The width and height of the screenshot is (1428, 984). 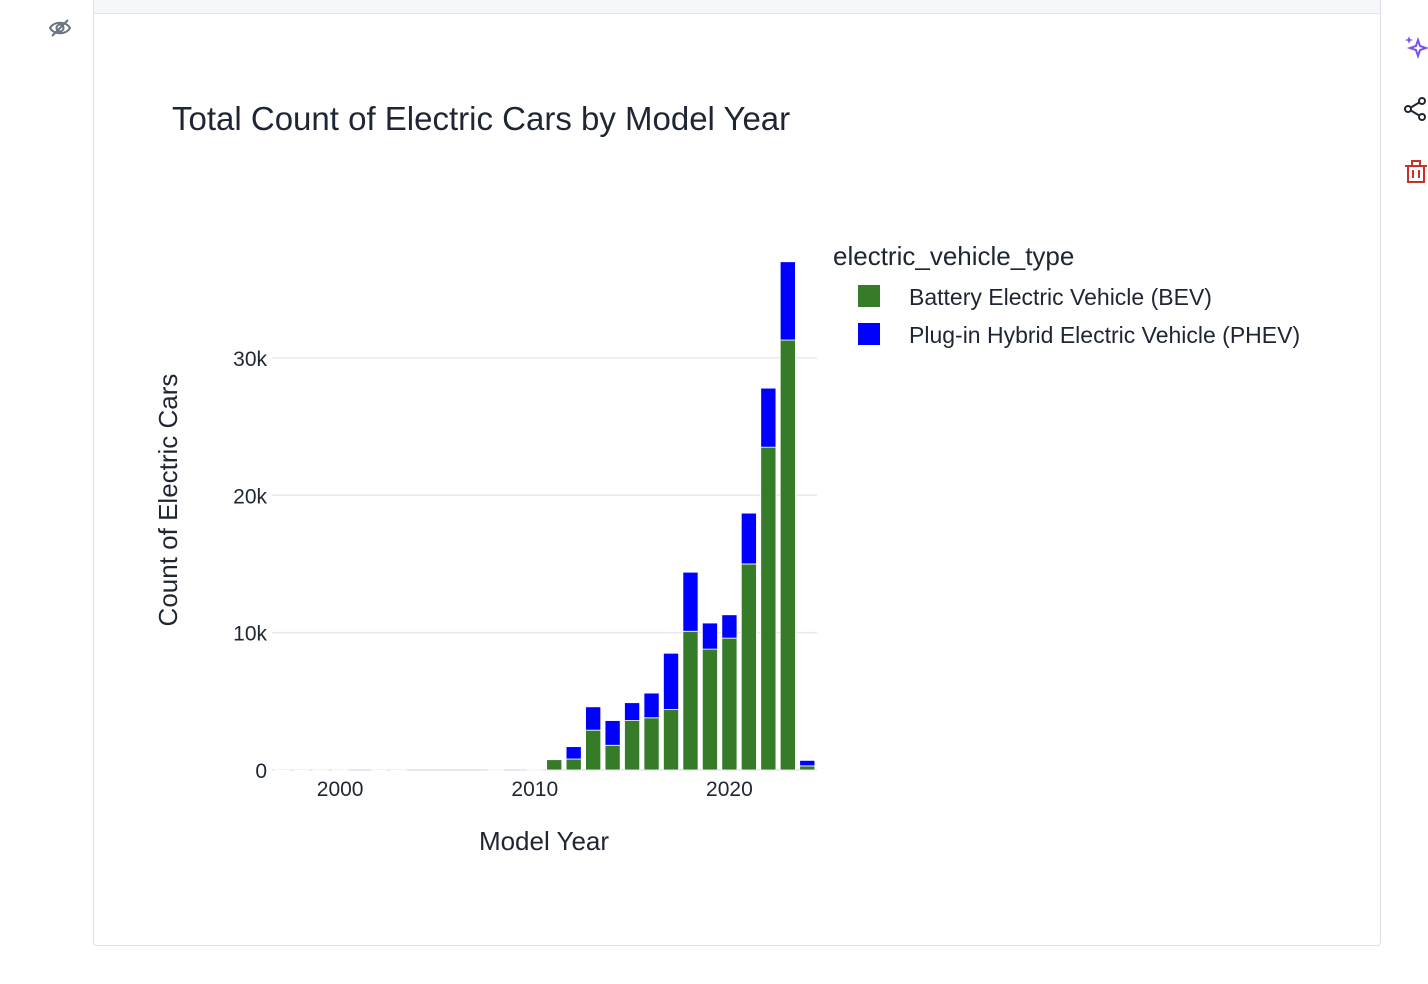 I want to click on legend-item-phev: Plug-in Hybrid Electric Vehicle (PHEV), so click(x=1079, y=335).